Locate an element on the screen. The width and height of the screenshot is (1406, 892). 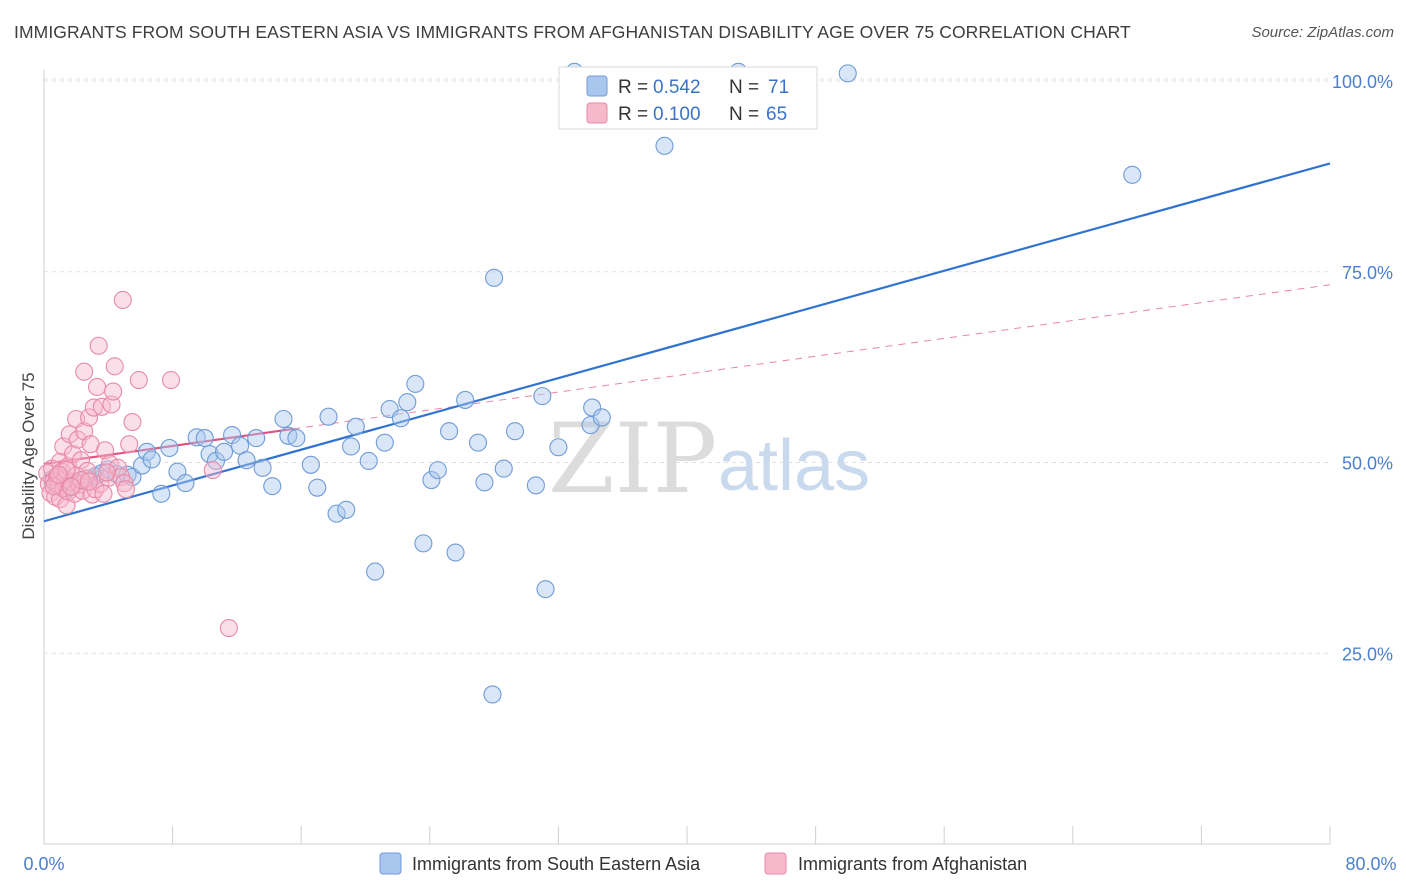
trend-line-afghanistan is located at coordinates (168, 446).